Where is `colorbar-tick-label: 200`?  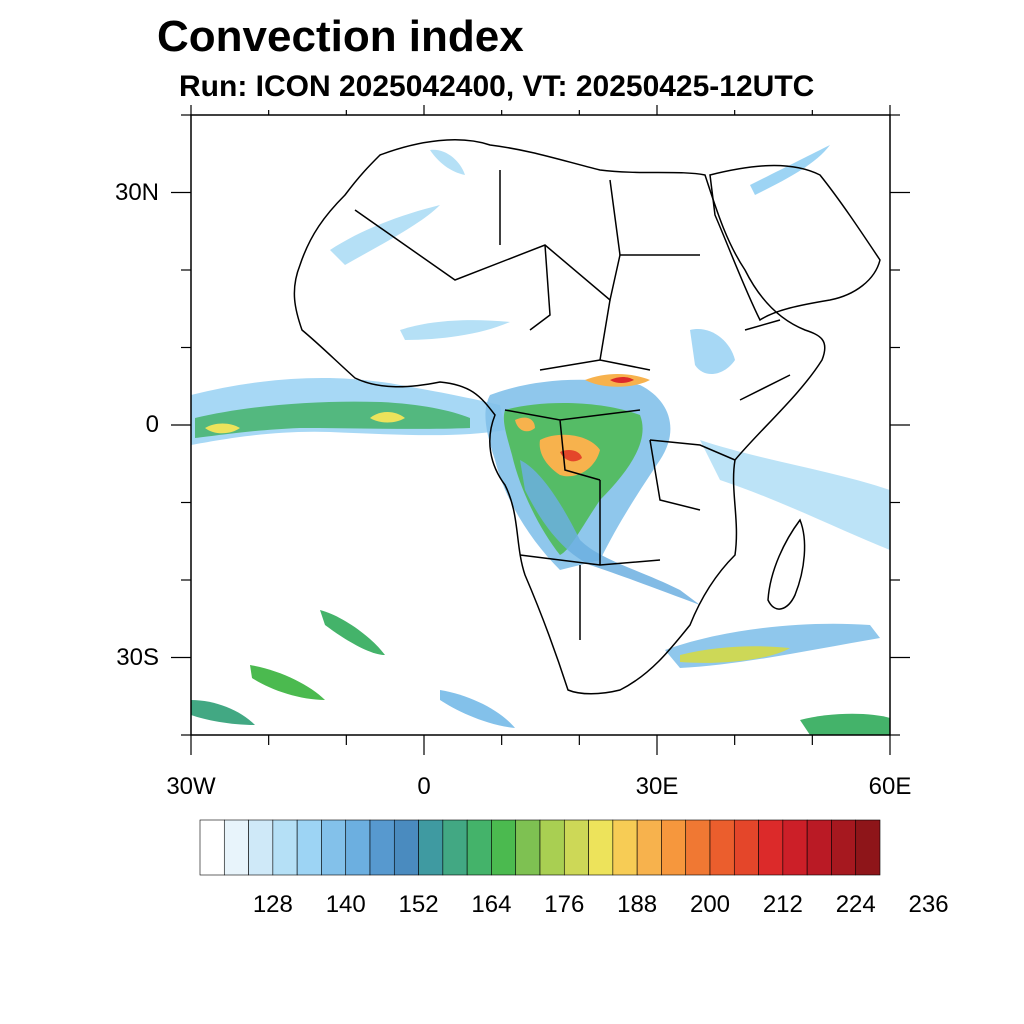
colorbar-tick-label: 200 is located at coordinates (710, 904).